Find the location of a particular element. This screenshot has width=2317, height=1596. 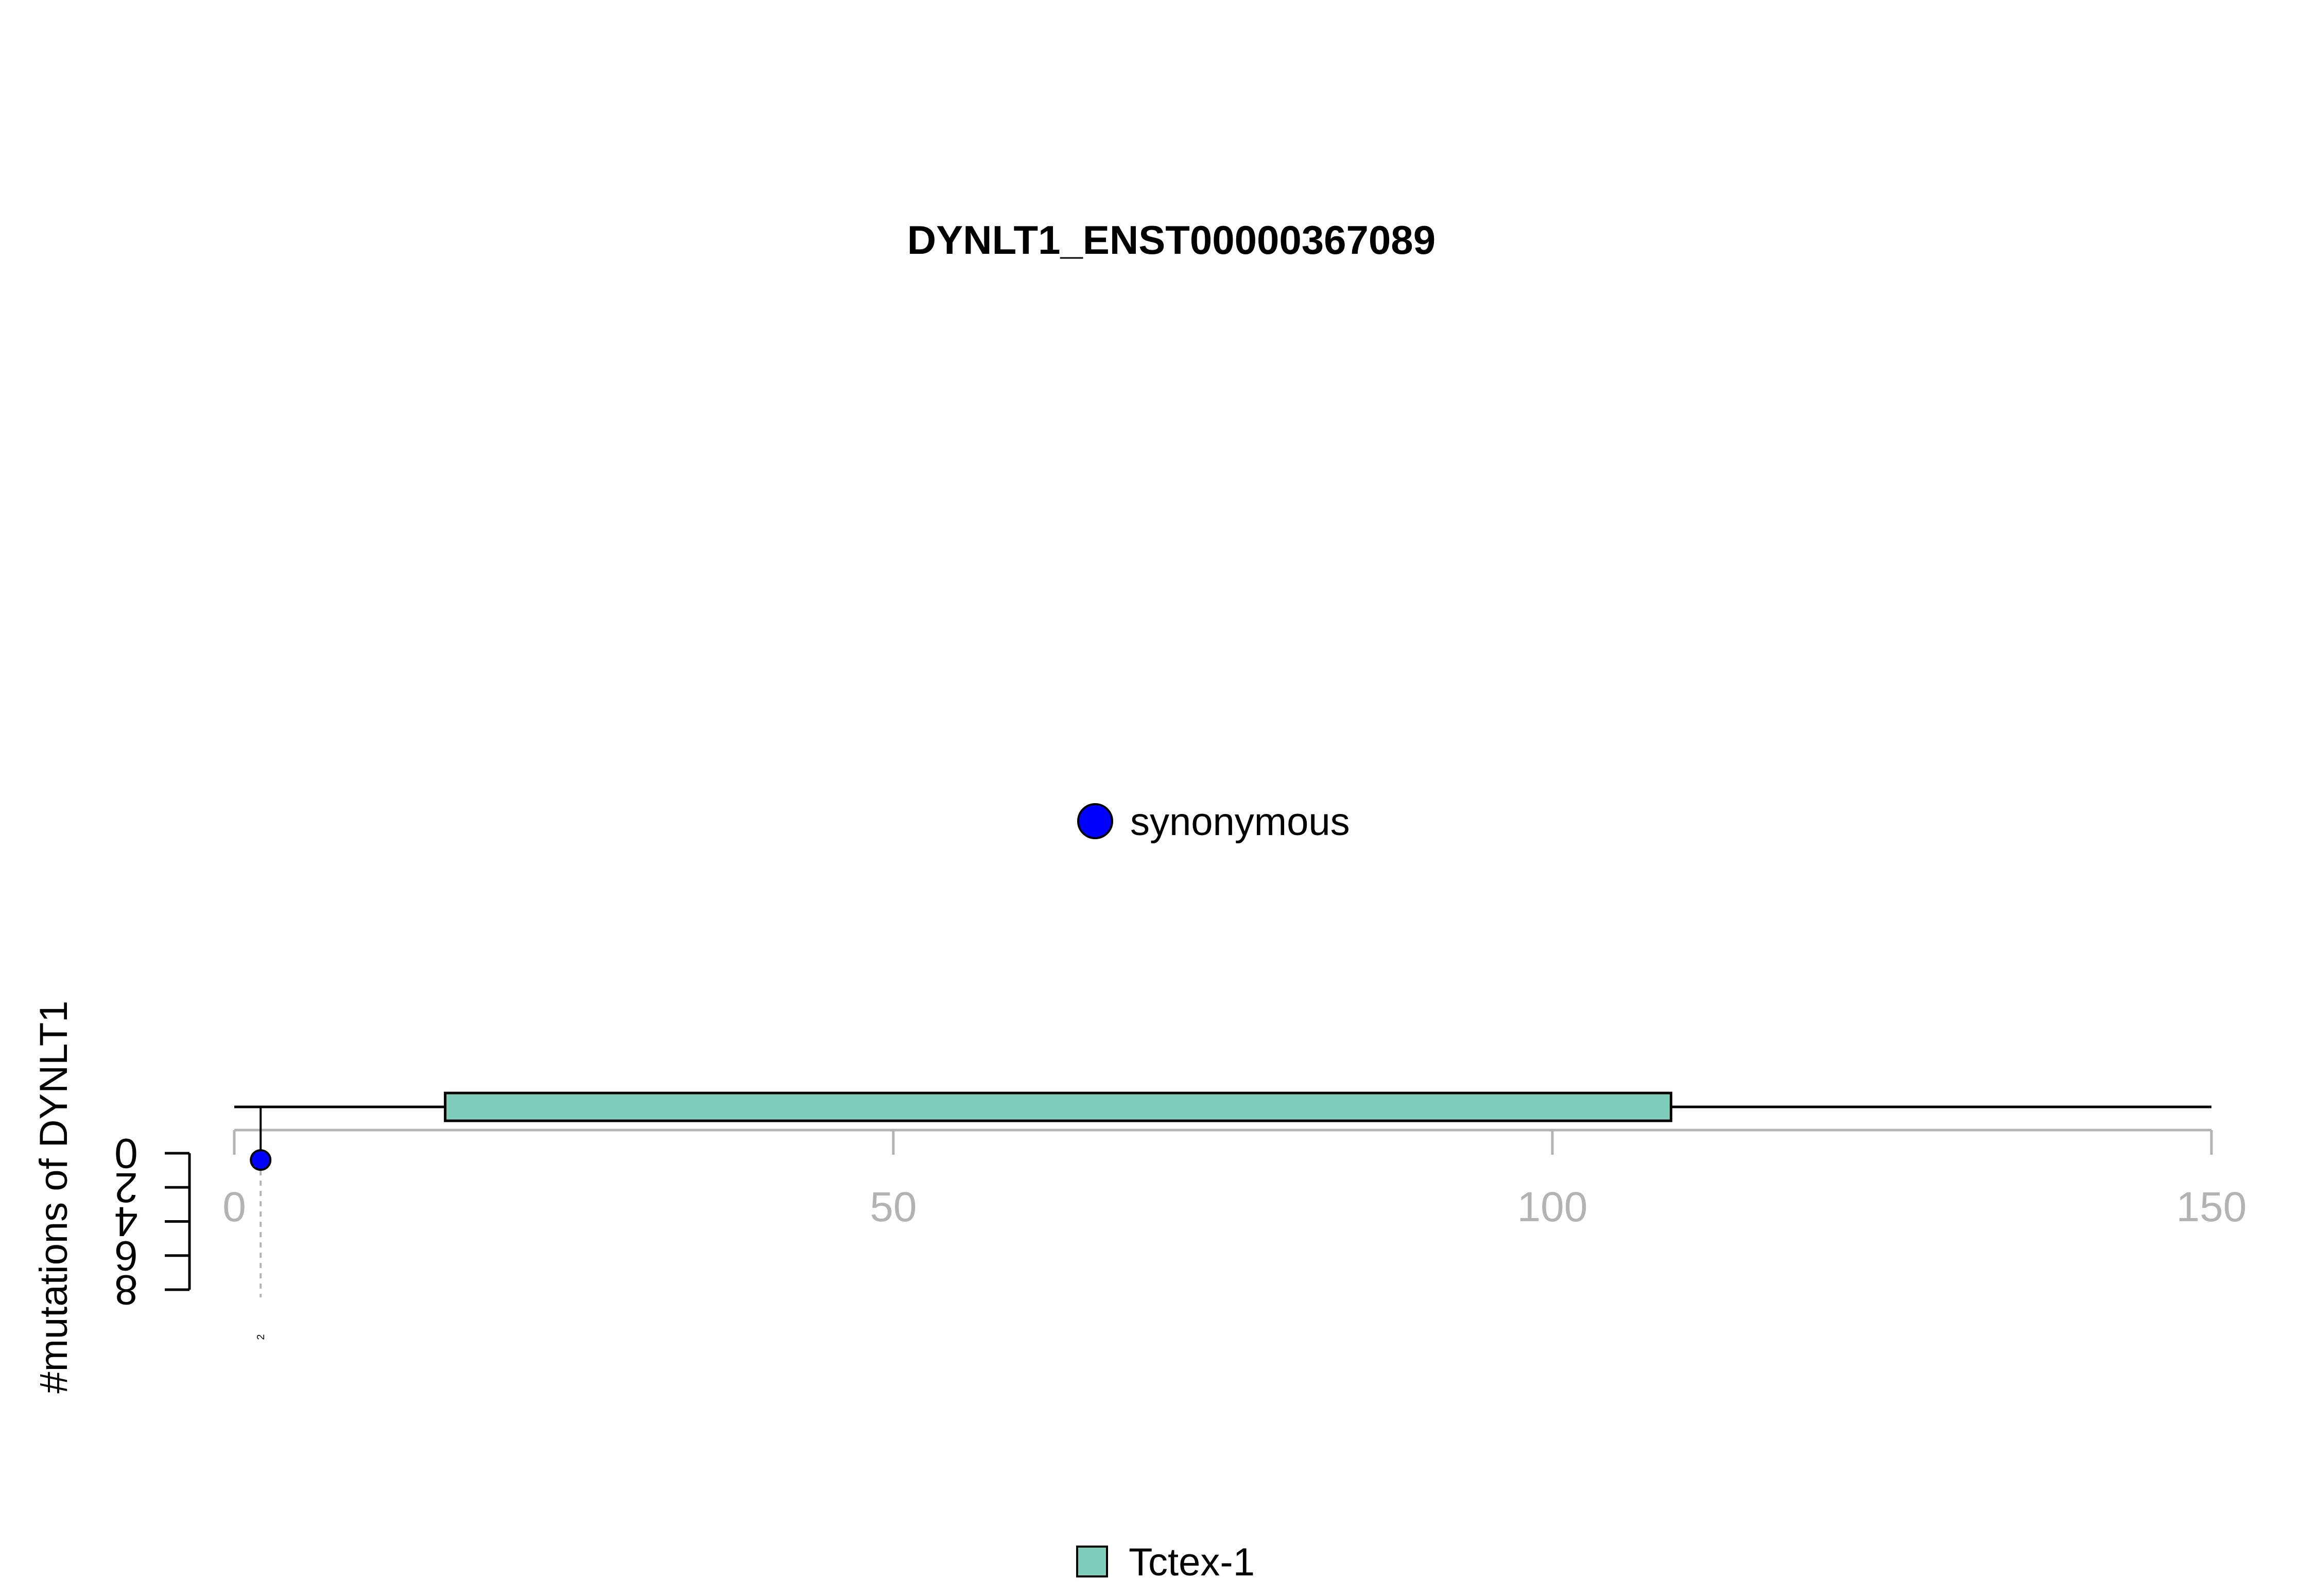

y-tick-label: 2 is located at coordinates (126, 1187).